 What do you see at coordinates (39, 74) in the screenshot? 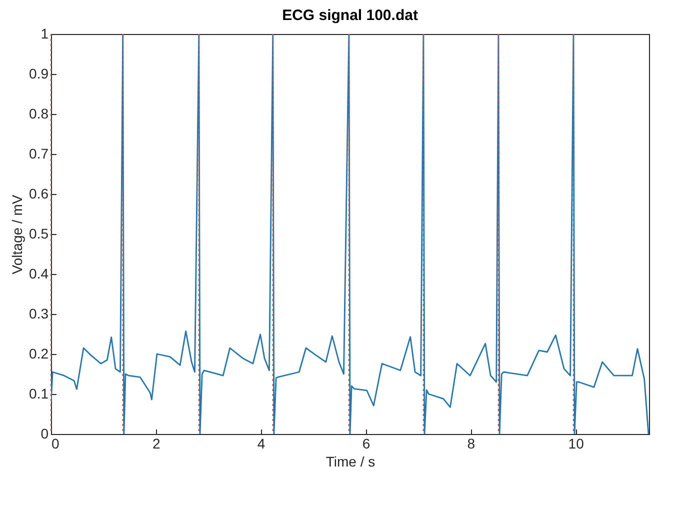
I see `y-tick-label: 0.9` at bounding box center [39, 74].